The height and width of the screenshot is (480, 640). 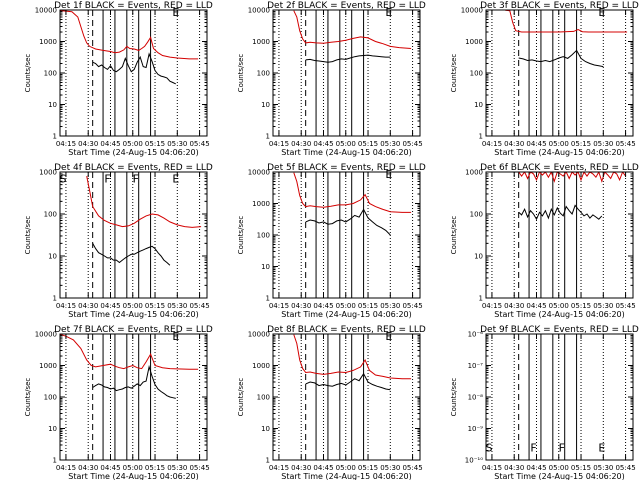 What do you see at coordinates (559, 6) in the screenshot?
I see `panel-title: Det 3f BLACK = Events, RED = LLD` at bounding box center [559, 6].